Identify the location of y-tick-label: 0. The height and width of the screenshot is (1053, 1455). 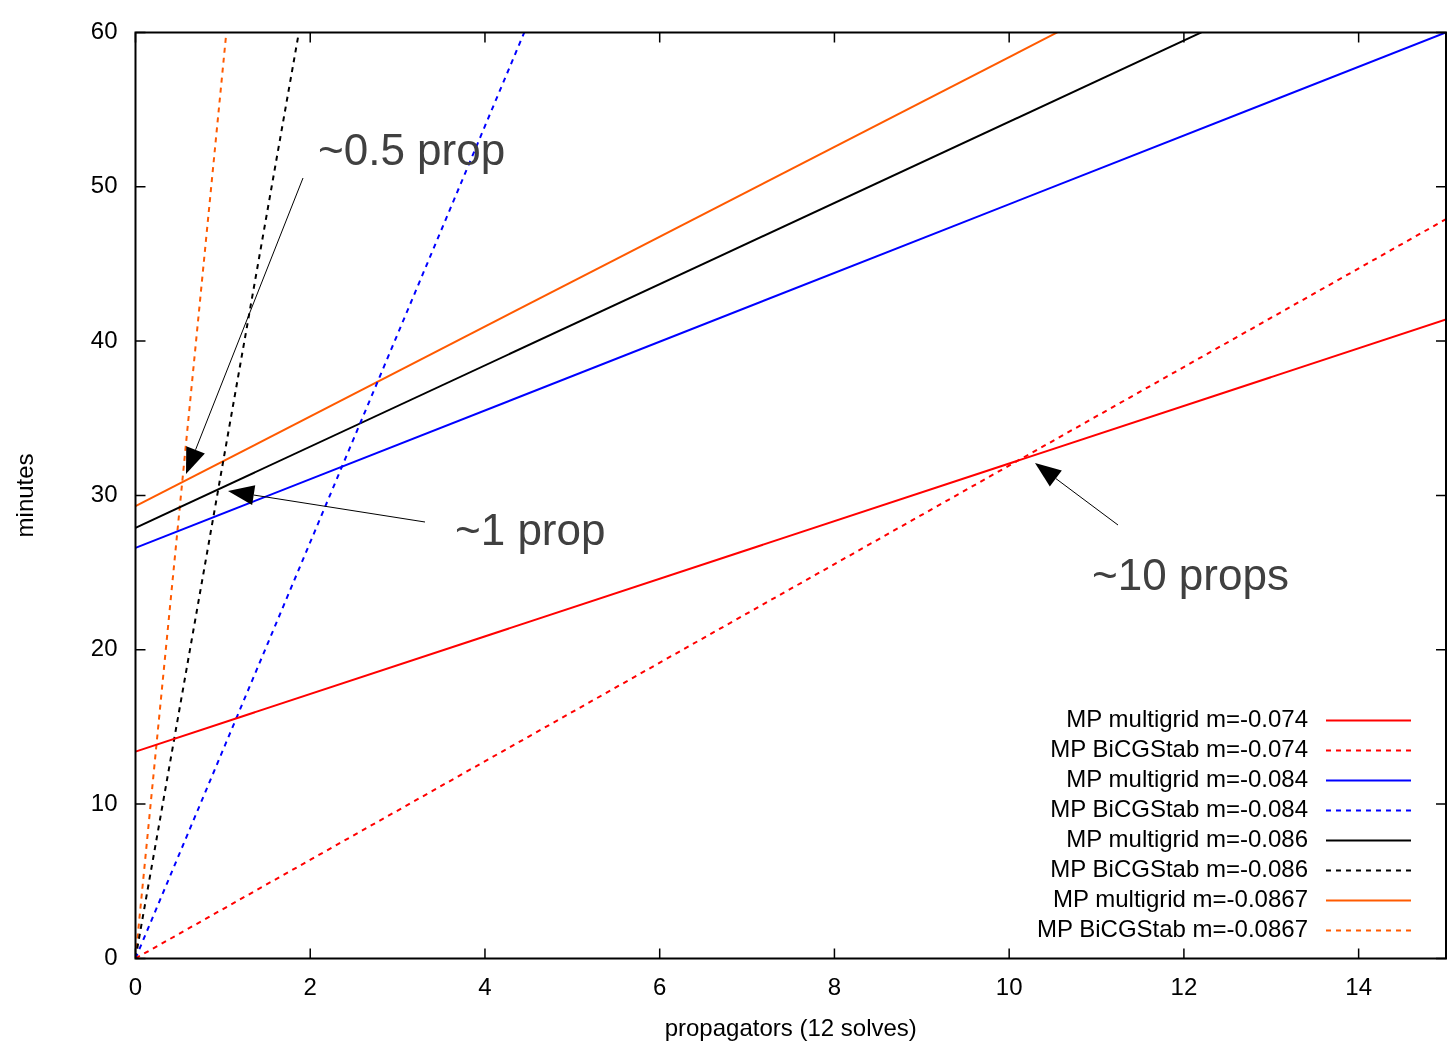
(111, 957).